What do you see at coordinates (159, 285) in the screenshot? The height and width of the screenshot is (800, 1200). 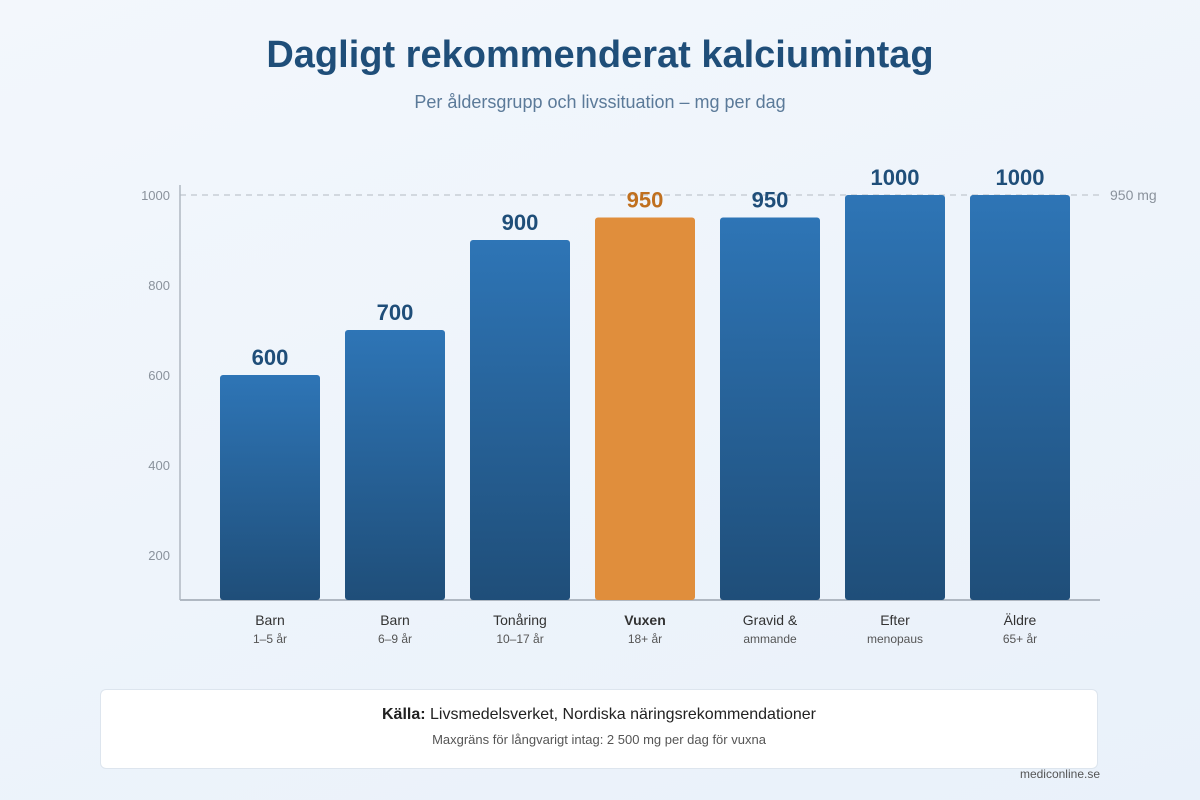 I see `y-tick-label: 800` at bounding box center [159, 285].